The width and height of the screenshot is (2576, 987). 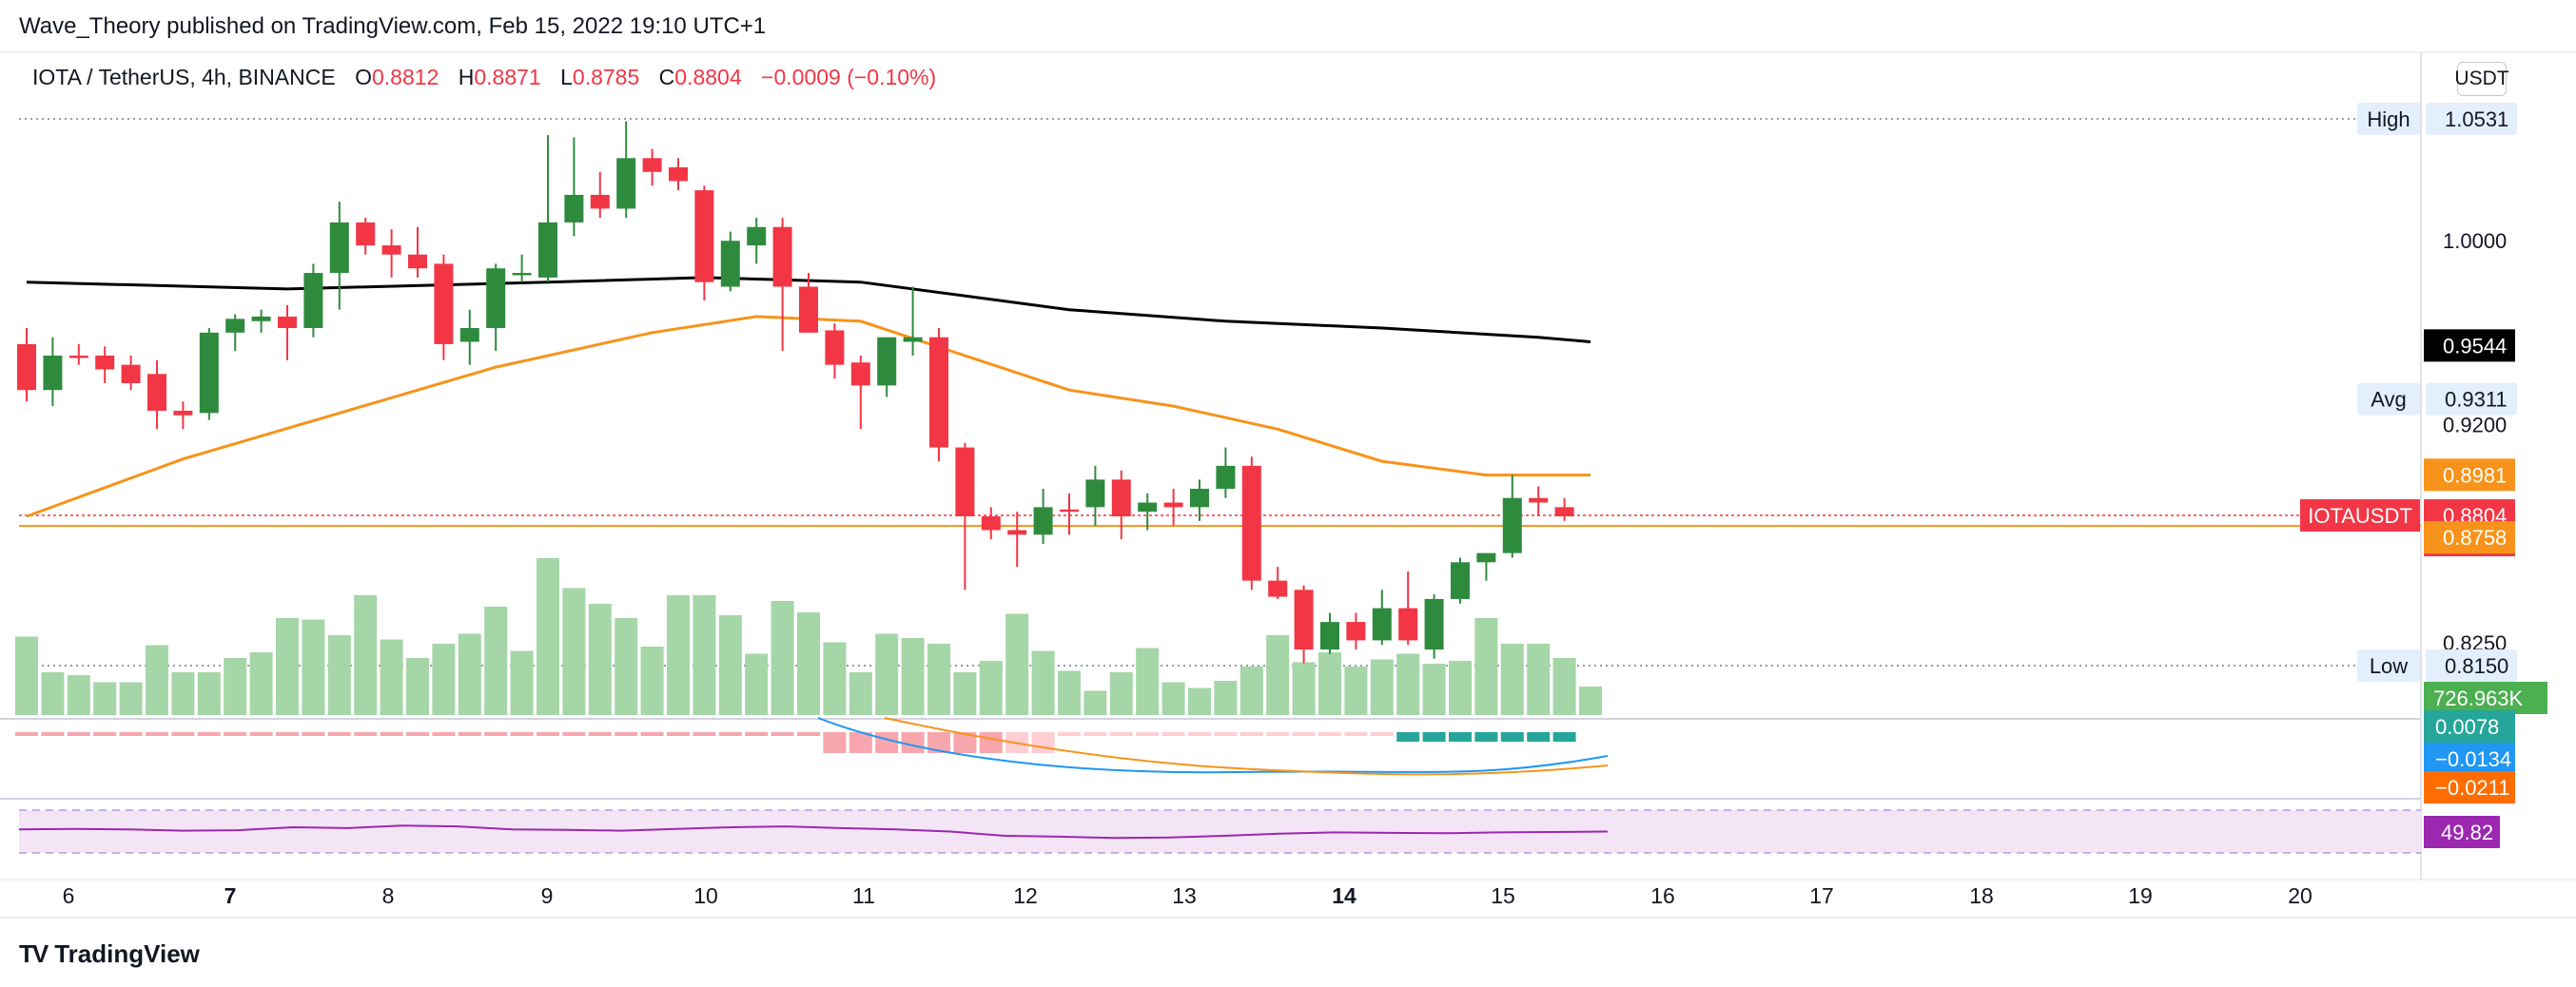 I want to click on macd-tag-bg, so click(x=2469, y=759).